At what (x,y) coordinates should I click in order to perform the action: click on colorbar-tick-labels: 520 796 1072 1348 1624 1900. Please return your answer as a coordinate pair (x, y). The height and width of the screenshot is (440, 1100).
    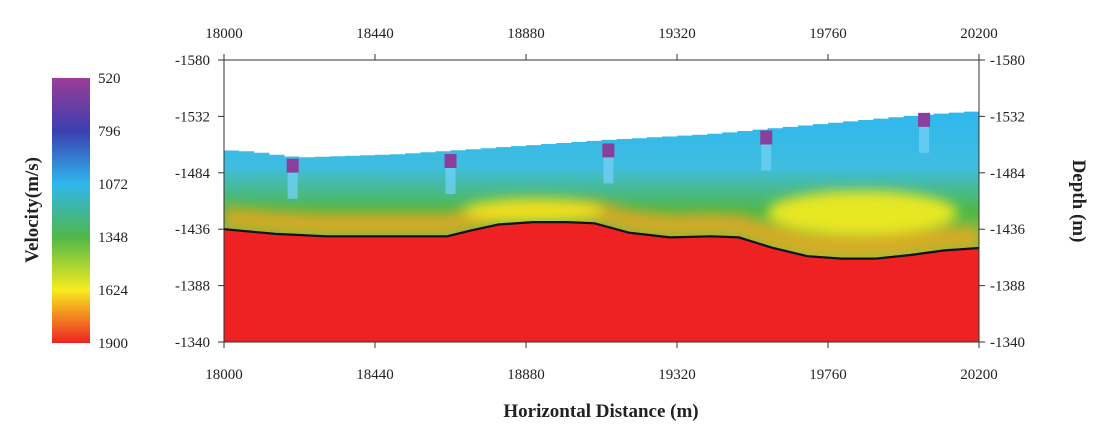
    Looking at the image, I should click on (113, 211).